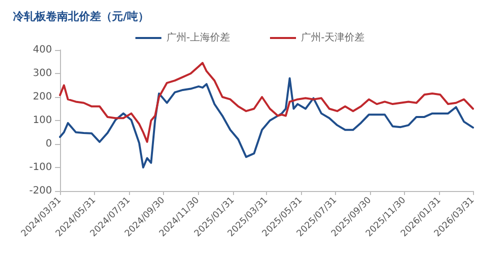  I want to click on y-tick-label: 300, so click(42, 73).